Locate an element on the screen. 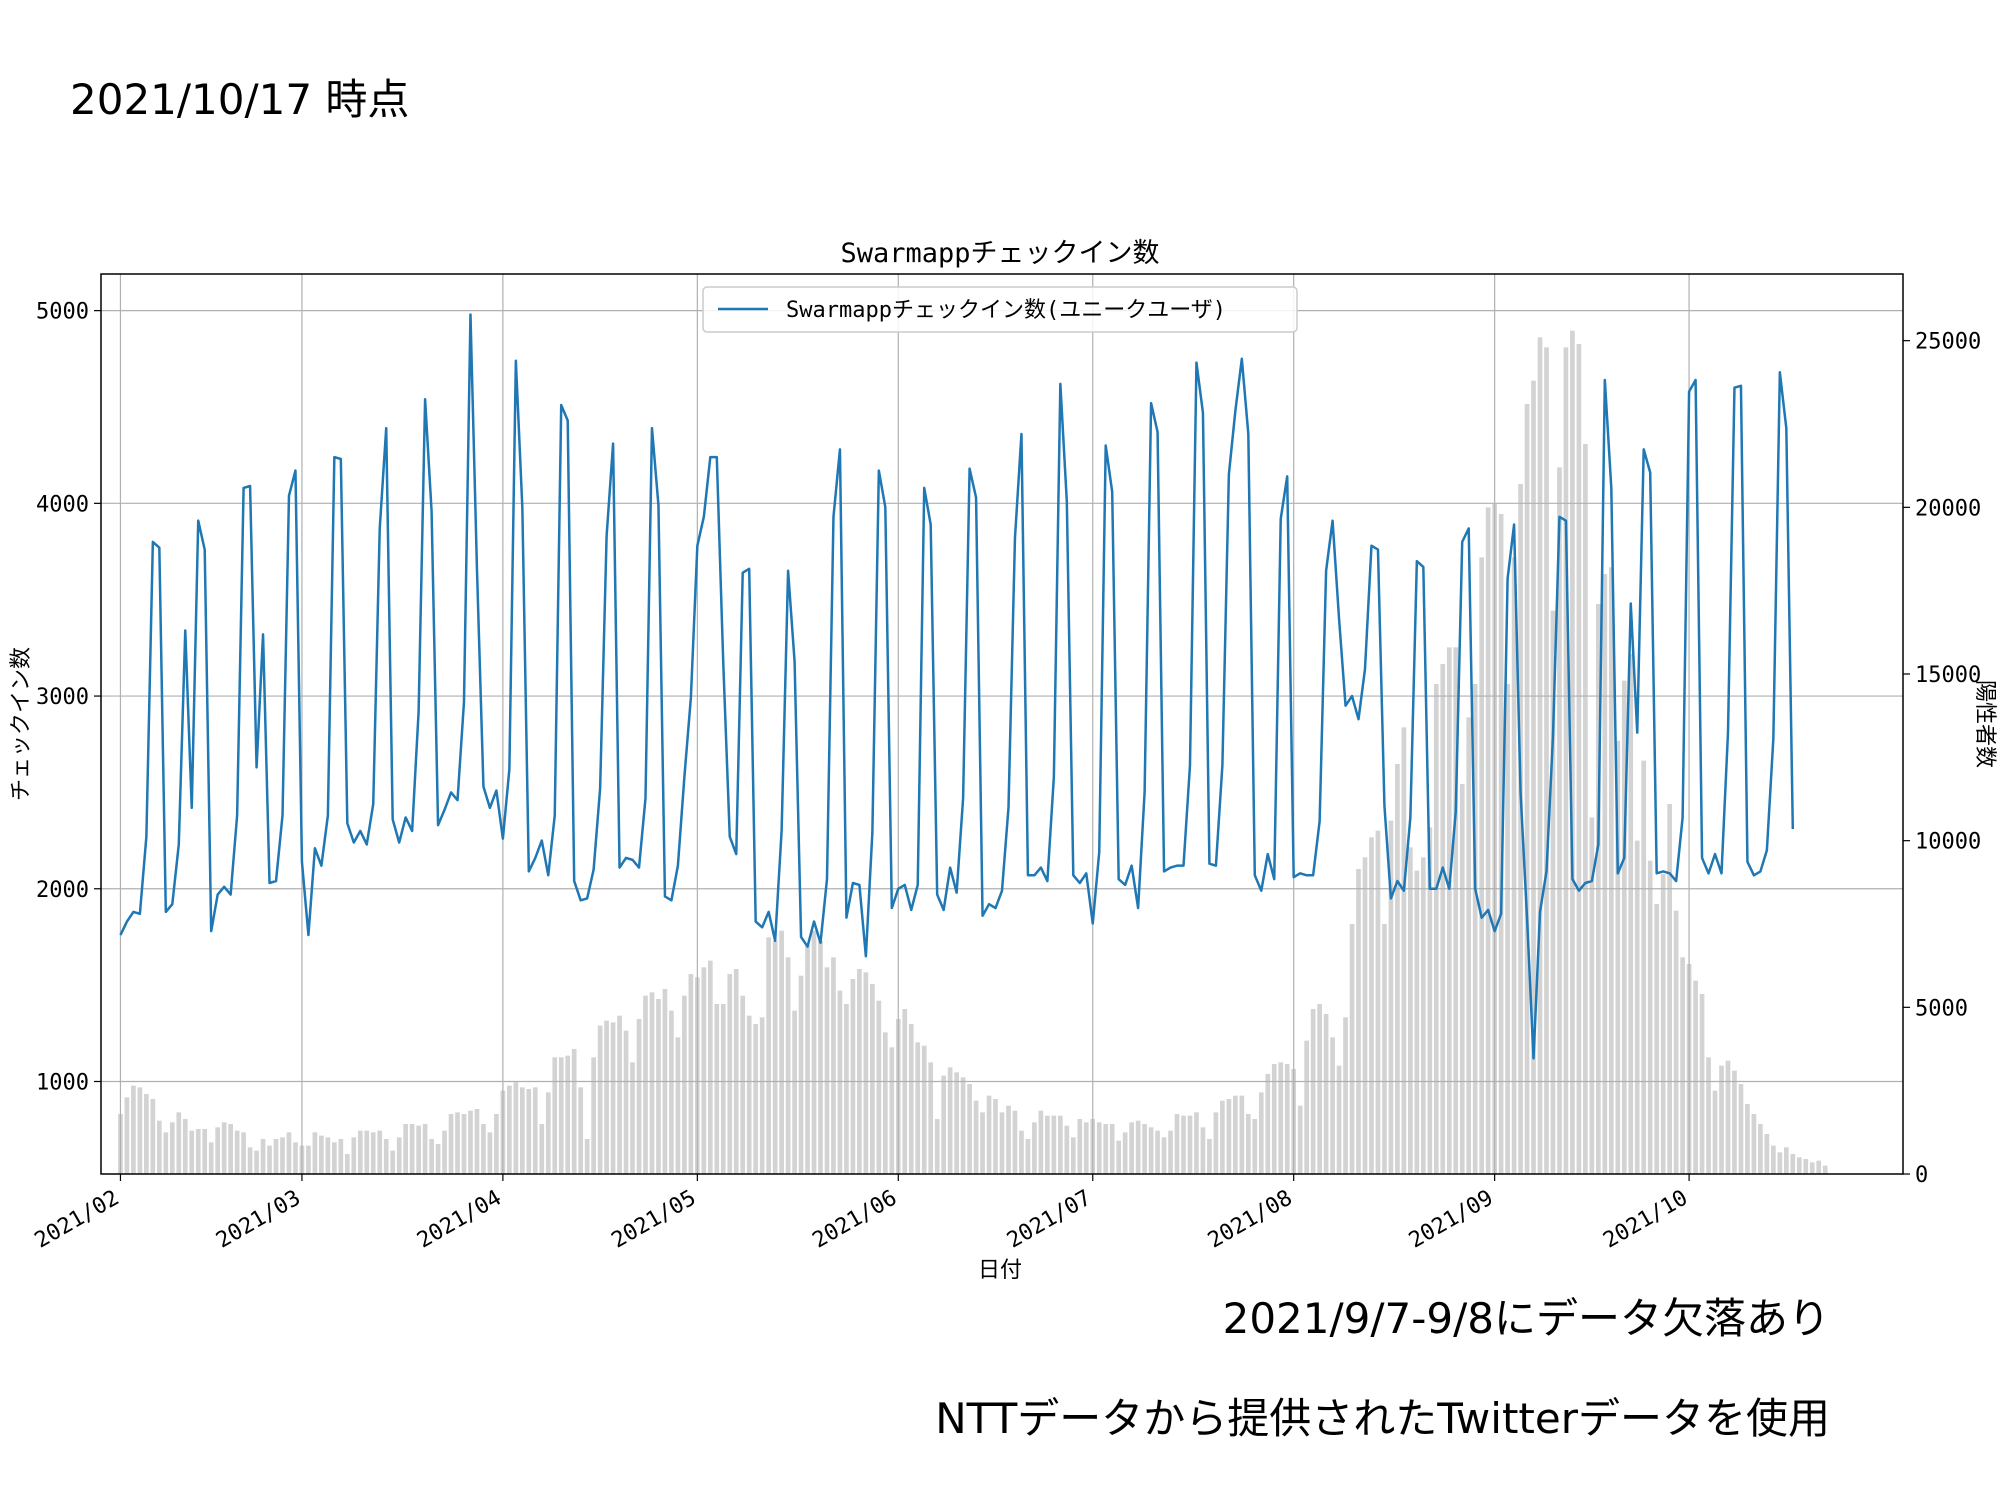 The width and height of the screenshot is (2000, 1500). legend-box is located at coordinates (1000, 309).